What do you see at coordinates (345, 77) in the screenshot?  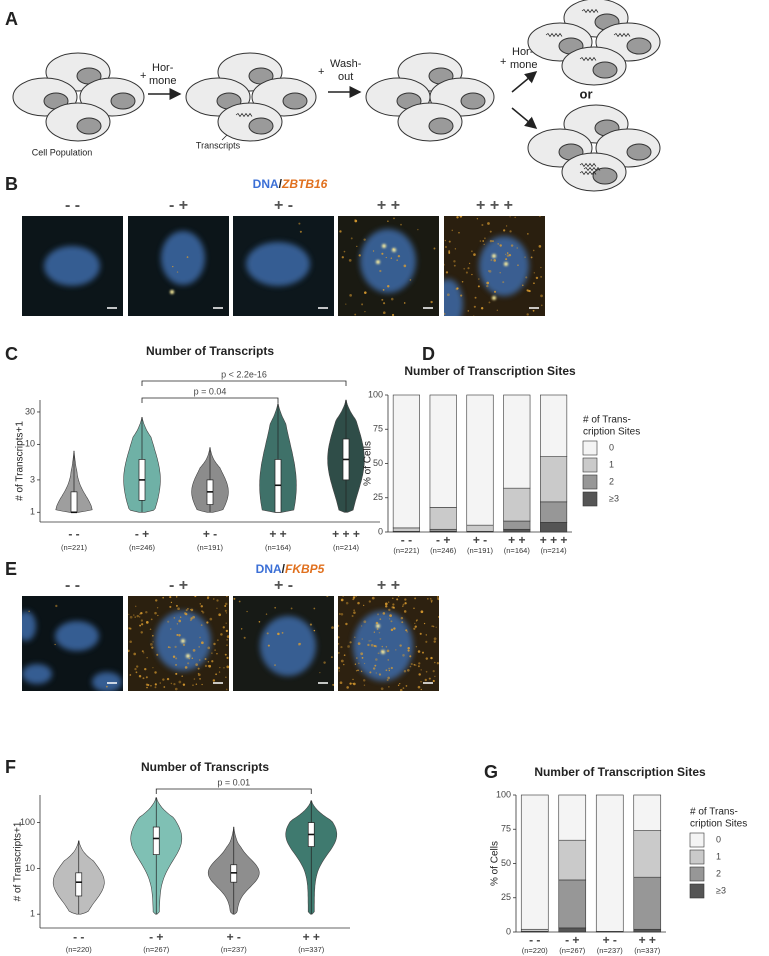 I see `step-text: out` at bounding box center [345, 77].